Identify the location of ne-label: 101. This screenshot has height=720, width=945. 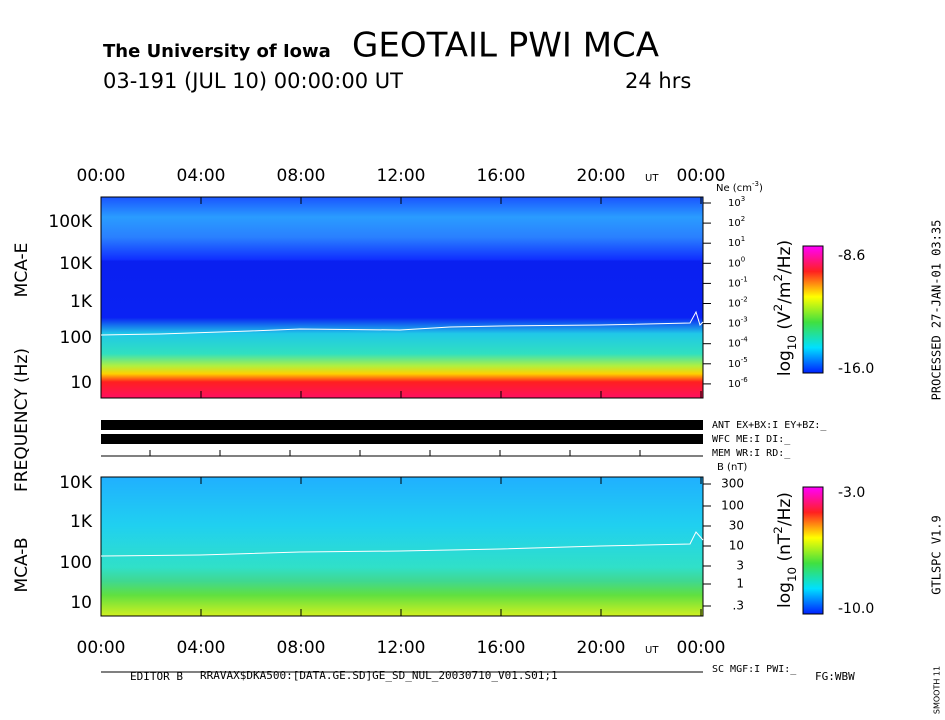
(736, 242).